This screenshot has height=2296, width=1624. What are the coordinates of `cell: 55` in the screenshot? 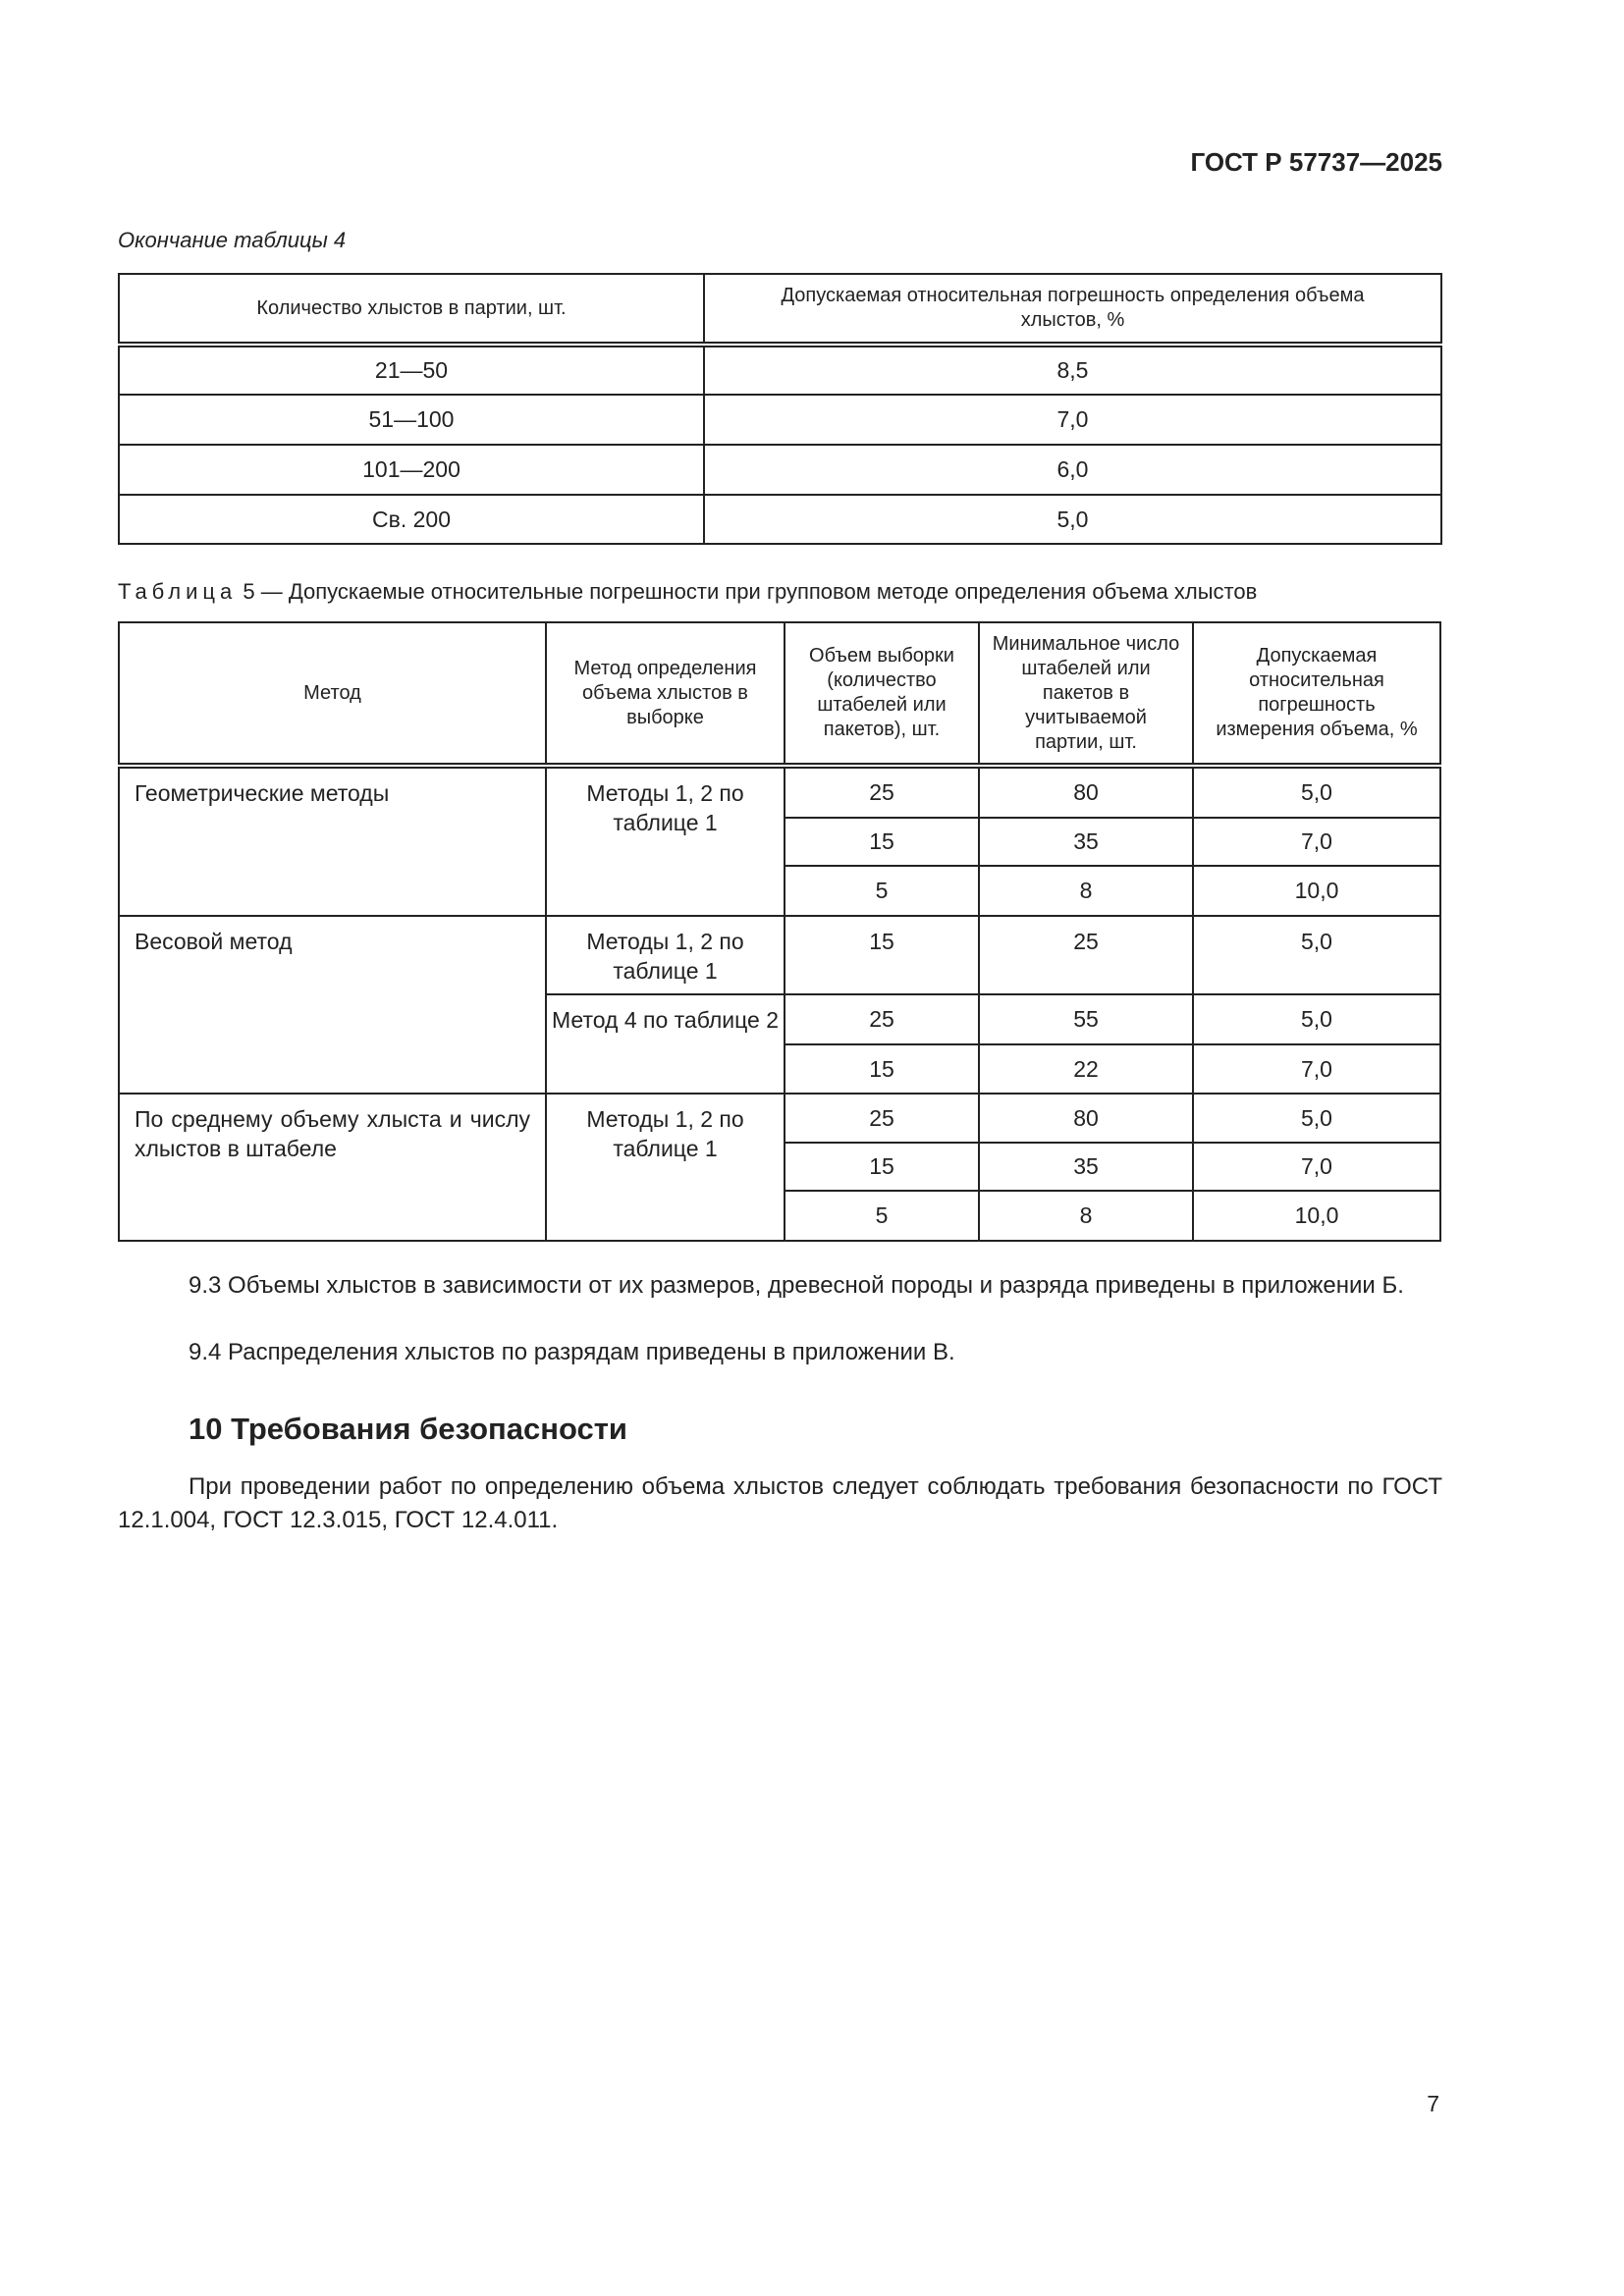 It's located at (1086, 1019).